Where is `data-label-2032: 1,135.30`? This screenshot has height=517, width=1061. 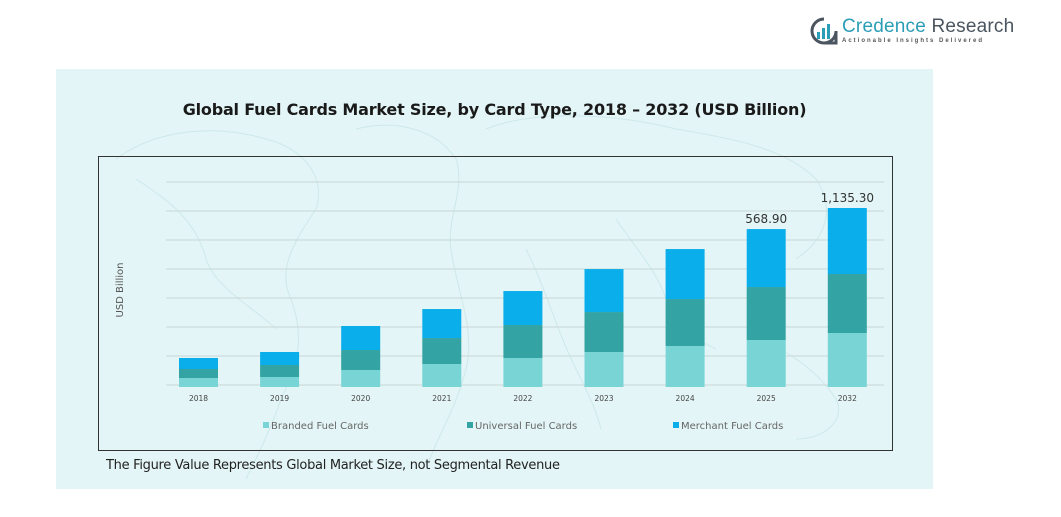 data-label-2032: 1,135.30 is located at coordinates (847, 198).